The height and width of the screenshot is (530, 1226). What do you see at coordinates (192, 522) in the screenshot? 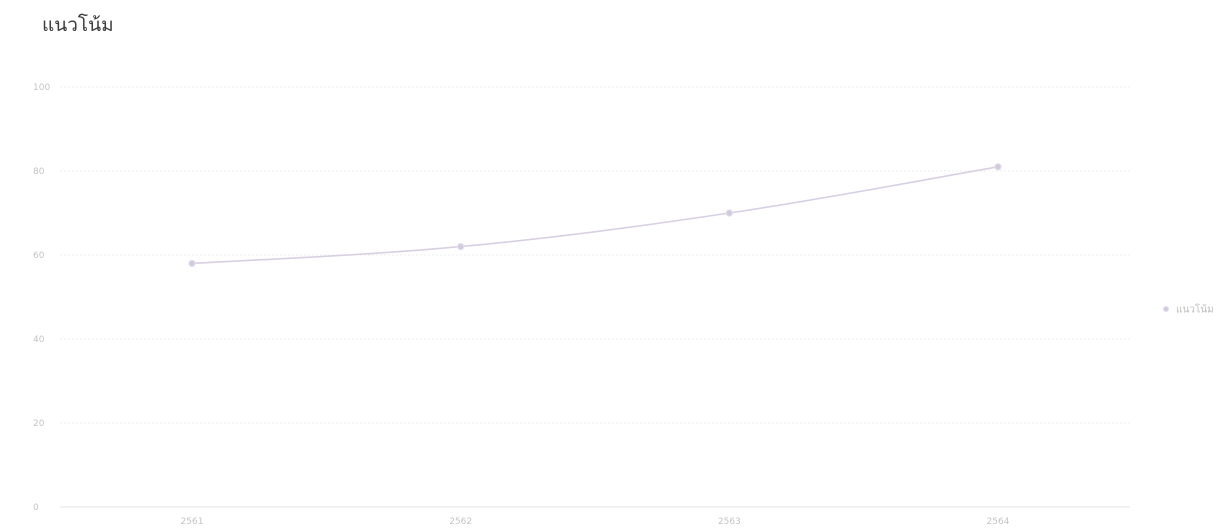
I see `x-tick-label: 2561` at bounding box center [192, 522].